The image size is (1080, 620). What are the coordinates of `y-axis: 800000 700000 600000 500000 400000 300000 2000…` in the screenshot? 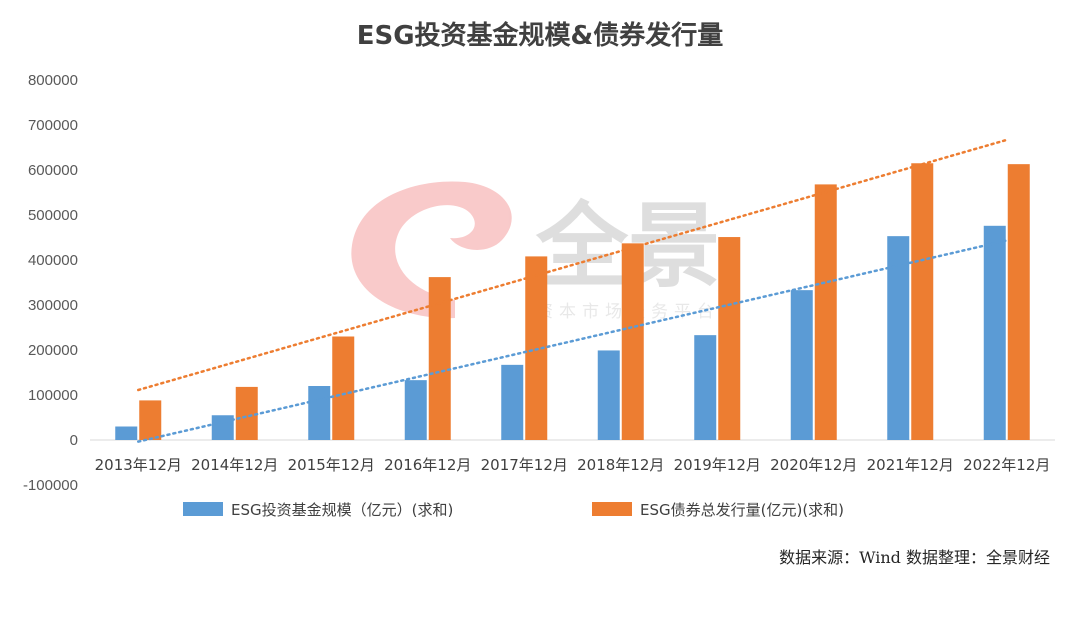 It's located at (50, 283).